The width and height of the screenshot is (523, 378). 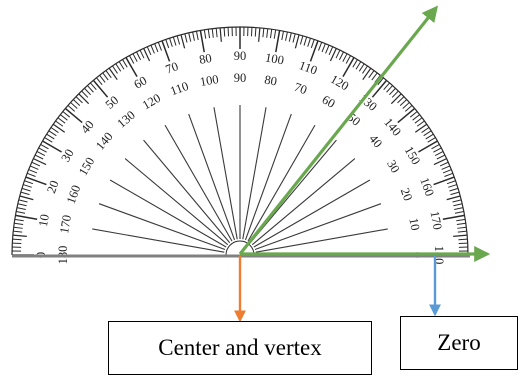 What do you see at coordinates (375, 141) in the screenshot?
I see `scale-number: 40` at bounding box center [375, 141].